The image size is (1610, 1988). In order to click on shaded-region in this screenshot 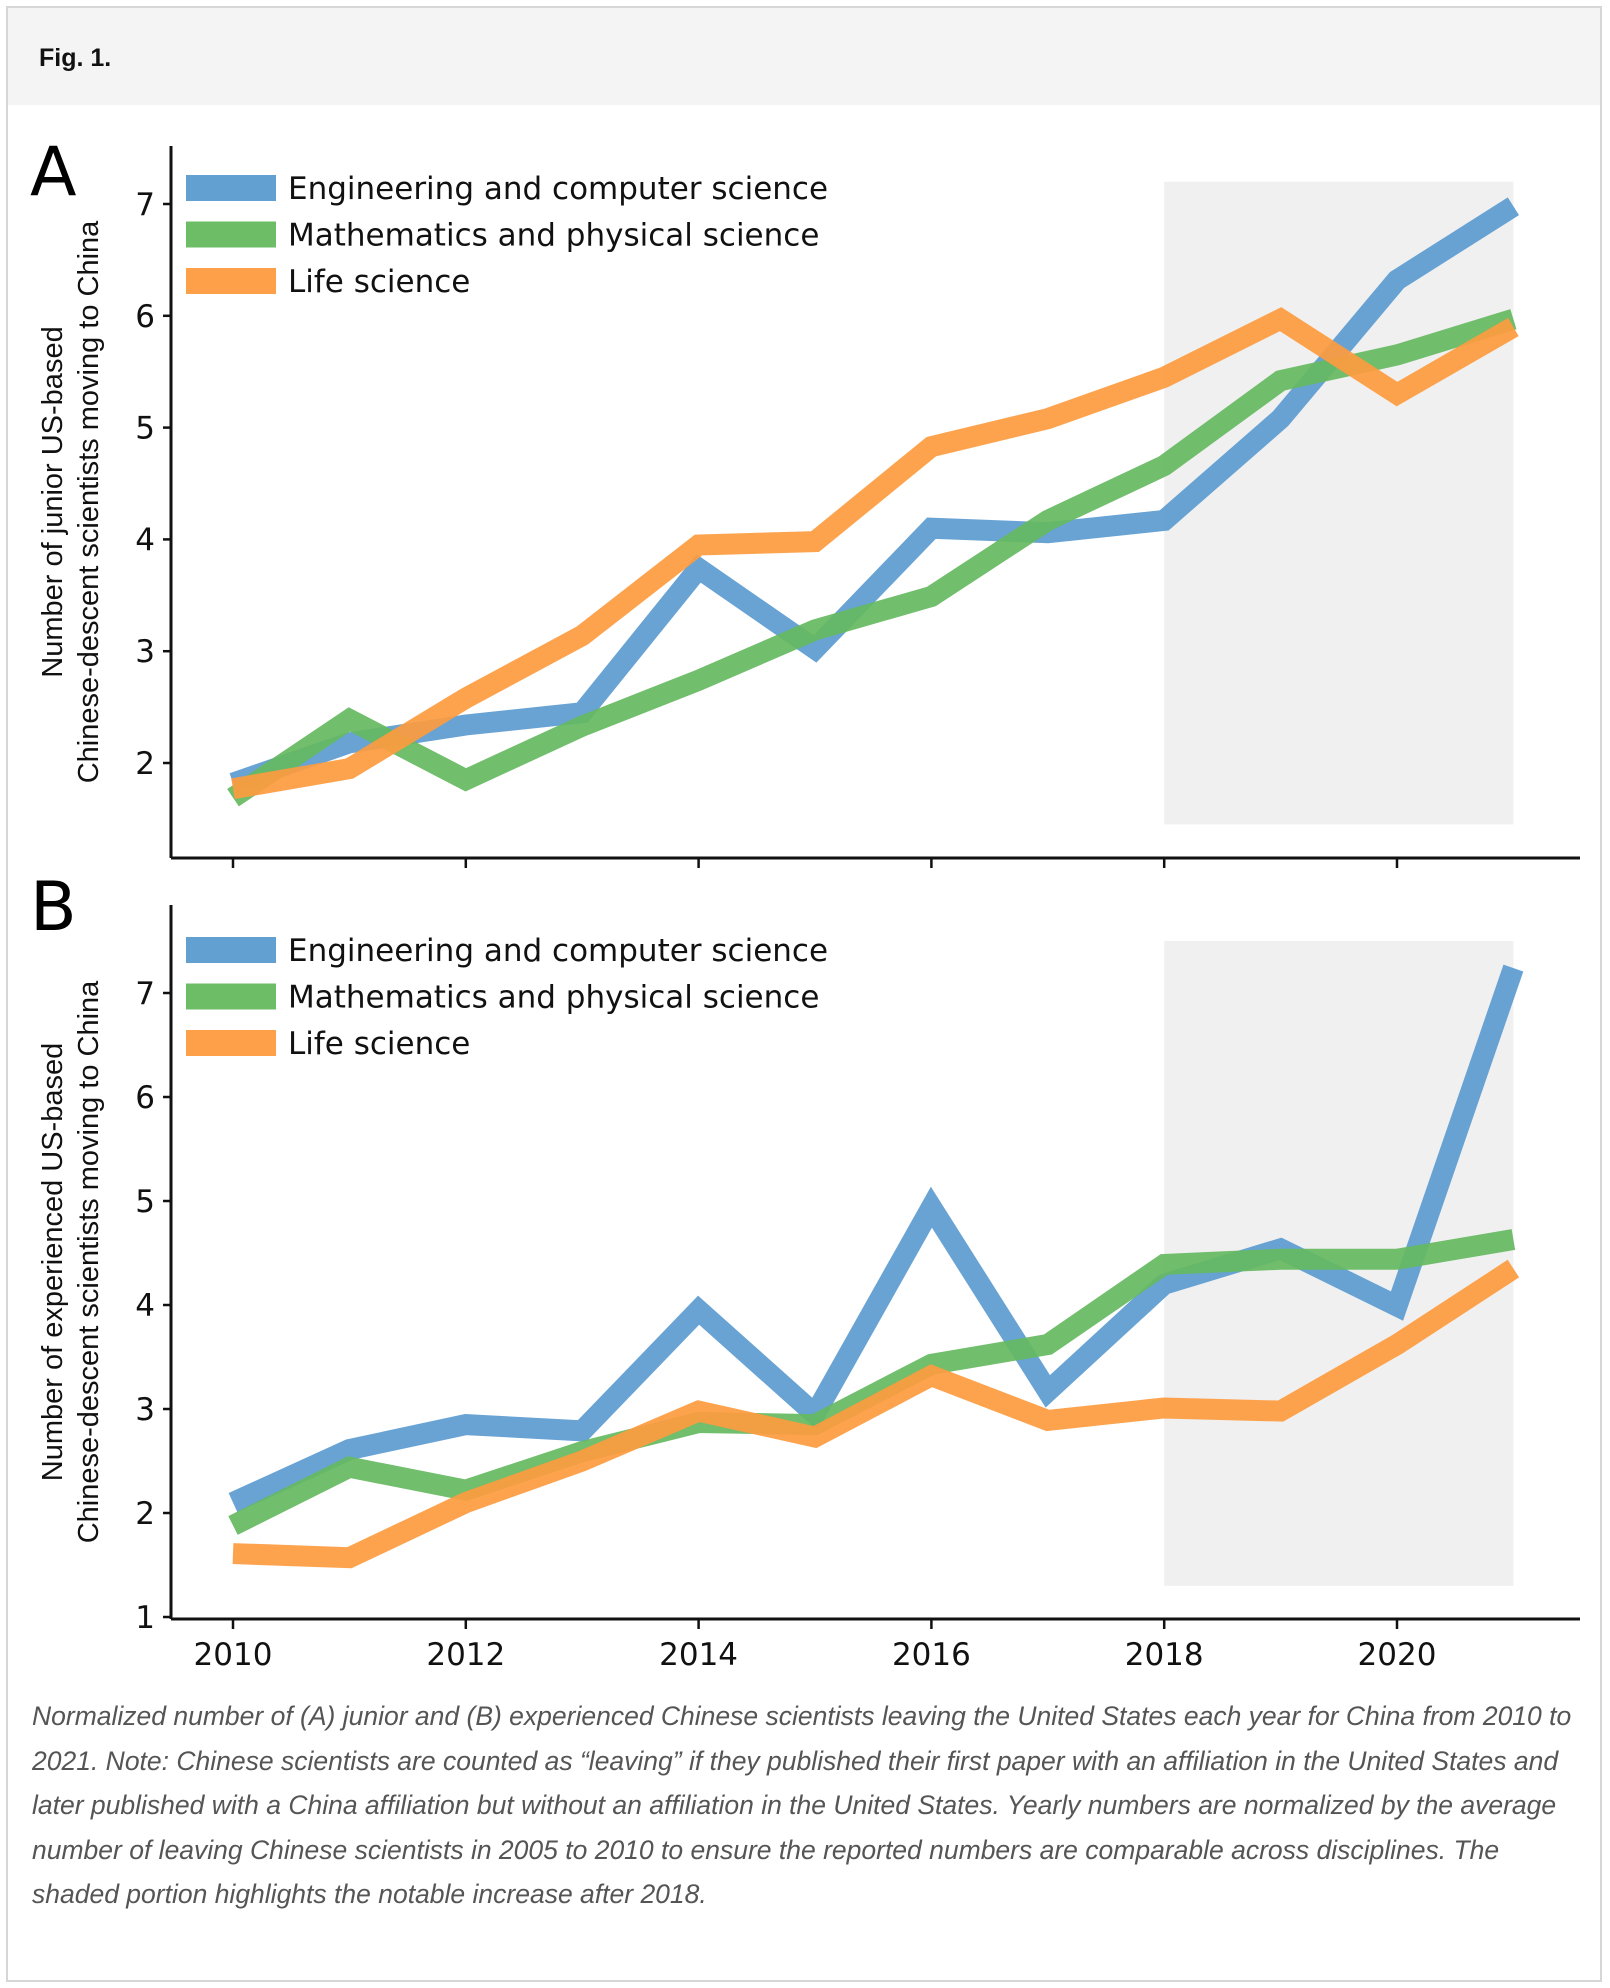, I will do `click(1339, 503)`.